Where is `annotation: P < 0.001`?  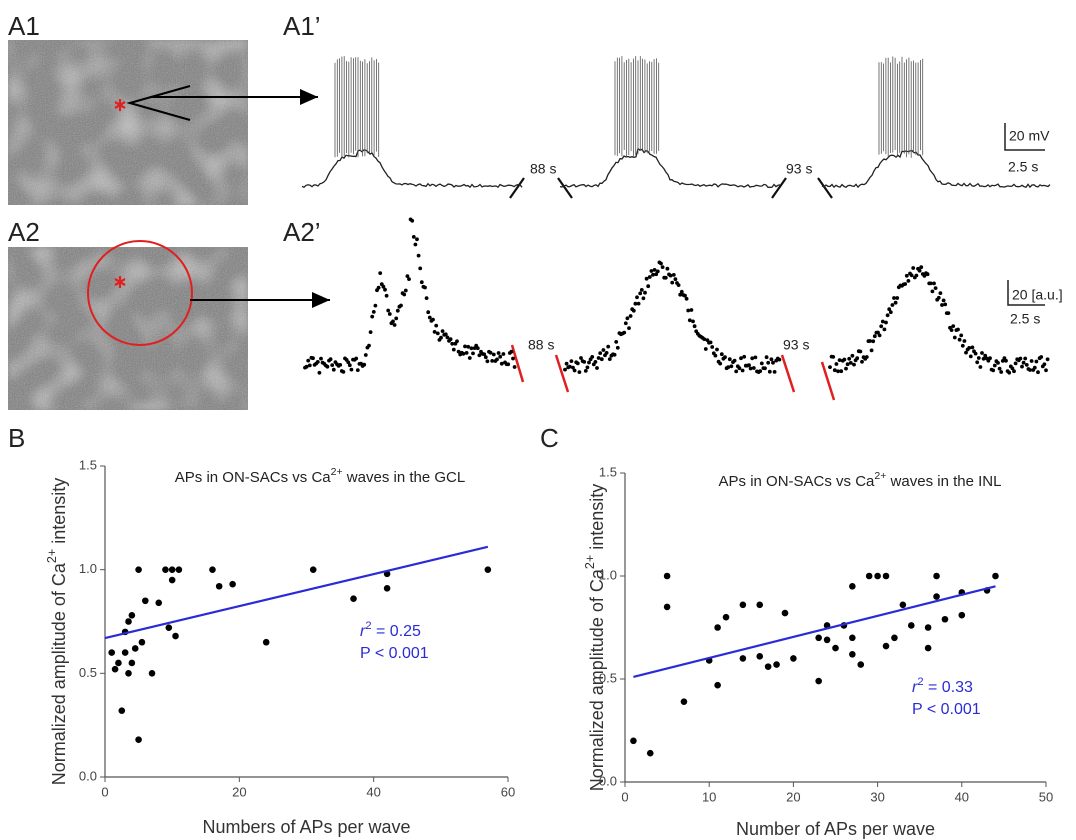 annotation: P < 0.001 is located at coordinates (946, 709).